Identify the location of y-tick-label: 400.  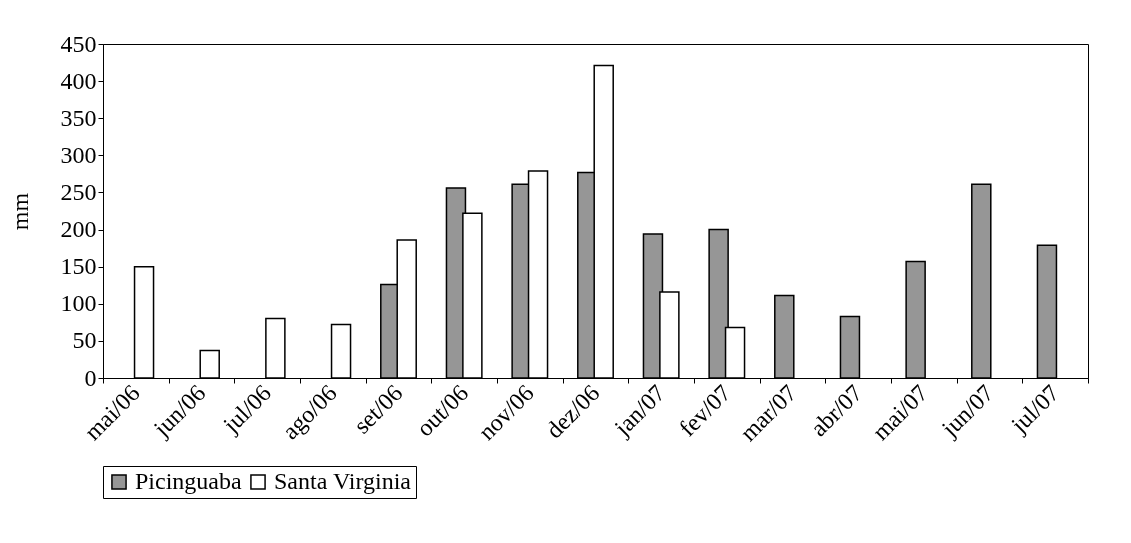
(78, 80).